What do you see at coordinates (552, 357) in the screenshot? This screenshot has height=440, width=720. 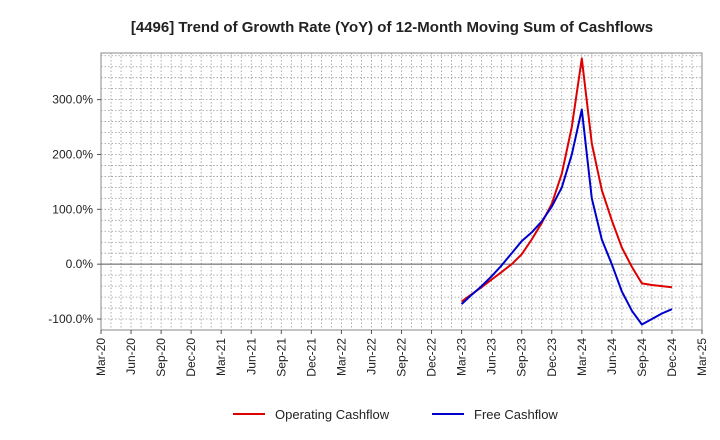 I see `x-tick-label: Dec-23` at bounding box center [552, 357].